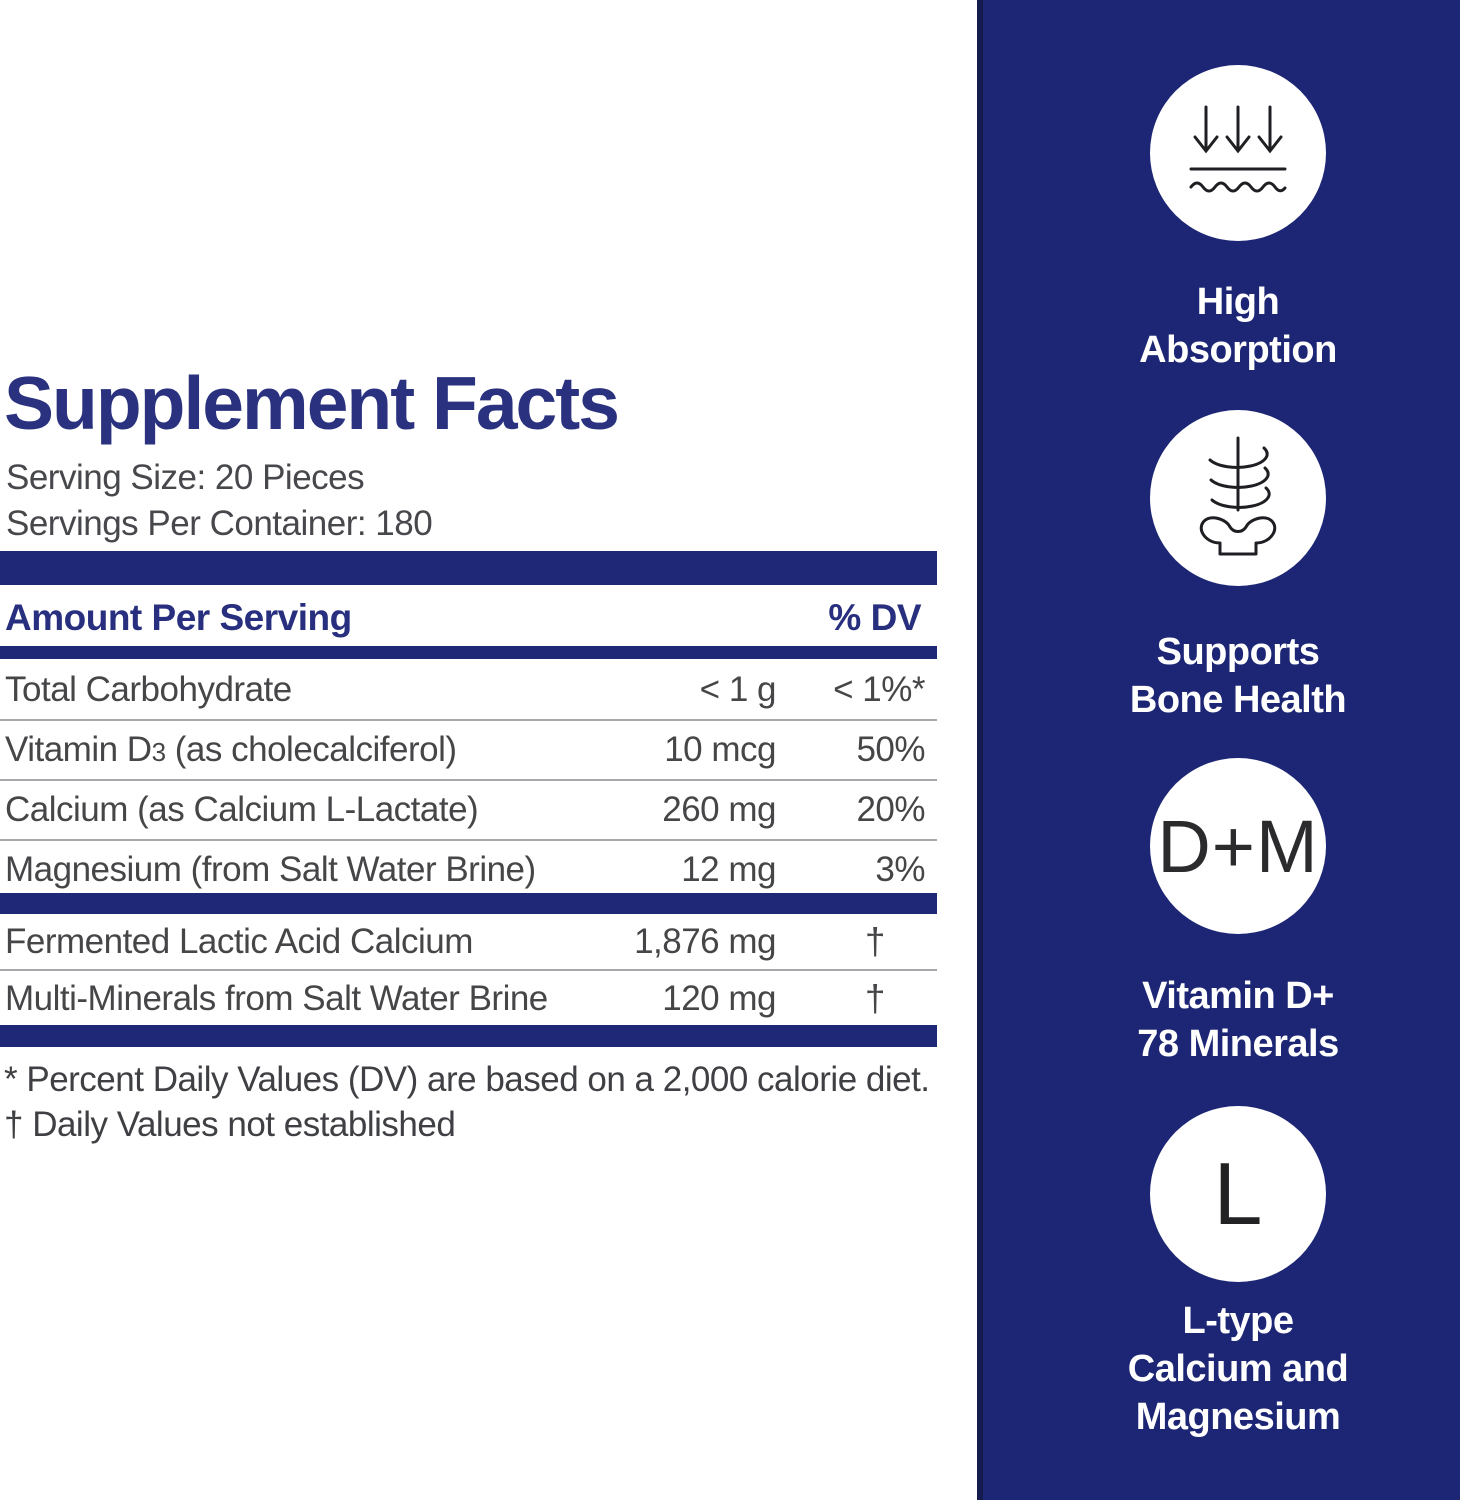 This screenshot has height=1500, width=1460. I want to click on l-badge: L, so click(1238, 1193).